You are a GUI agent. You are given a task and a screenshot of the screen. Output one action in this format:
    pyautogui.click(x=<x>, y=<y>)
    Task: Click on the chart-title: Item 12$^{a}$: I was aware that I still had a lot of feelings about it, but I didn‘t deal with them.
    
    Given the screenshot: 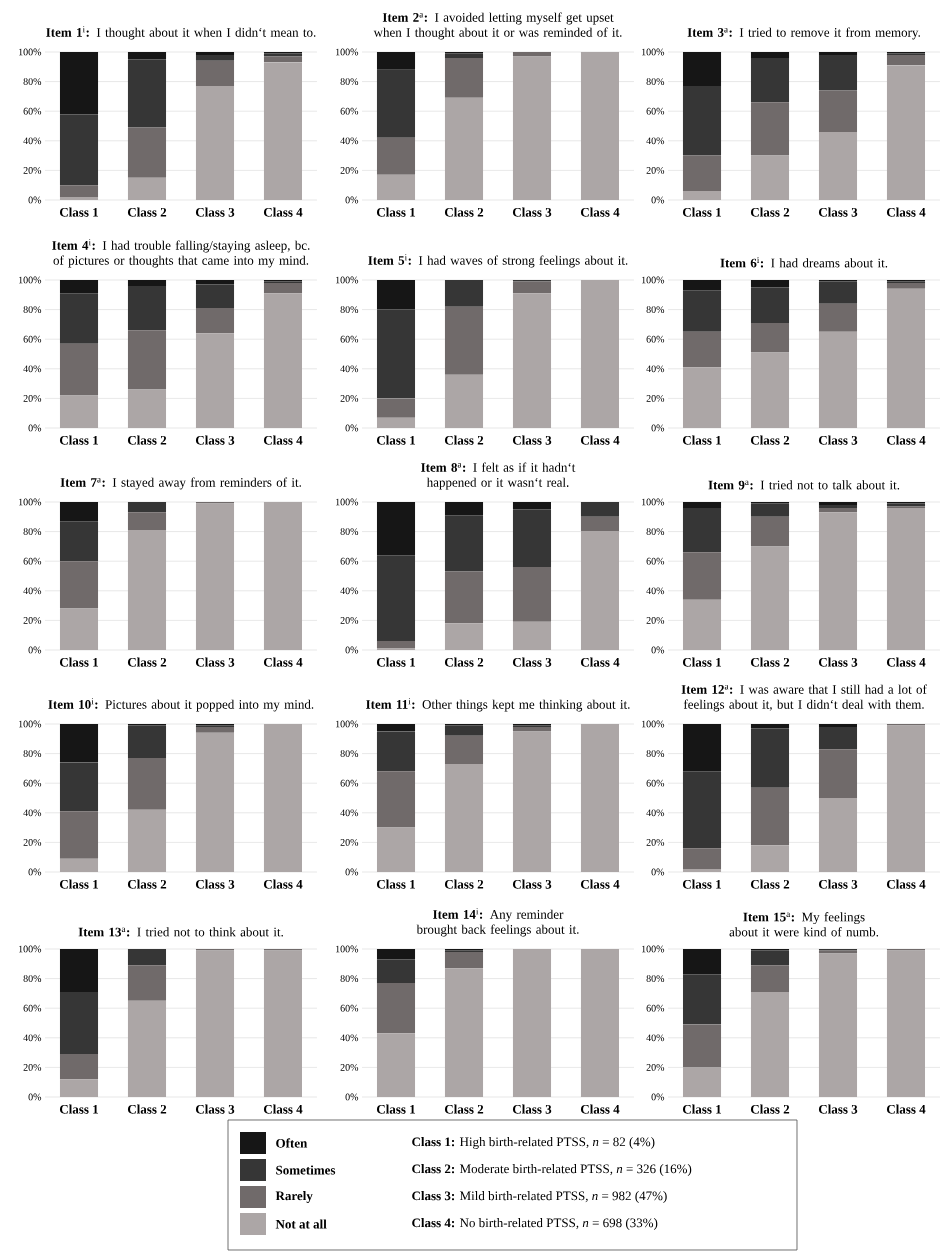 What is the action you would take?
    pyautogui.click(x=804, y=698)
    